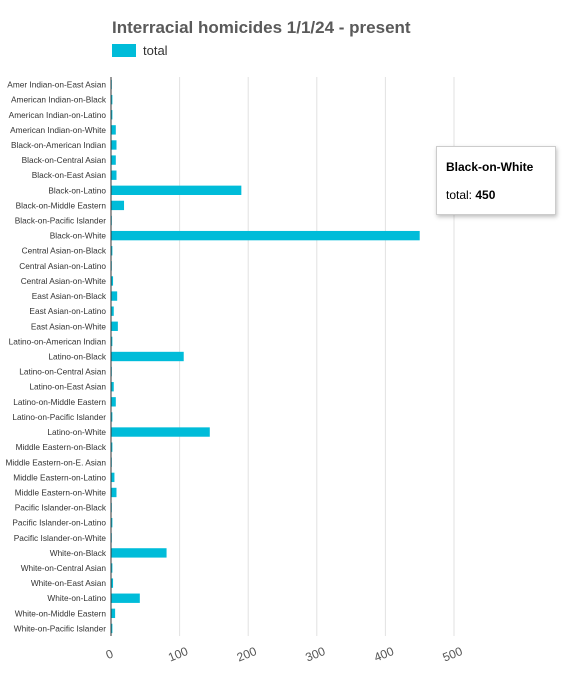  I want to click on category-label: East Asian-on-Black, so click(69, 296).